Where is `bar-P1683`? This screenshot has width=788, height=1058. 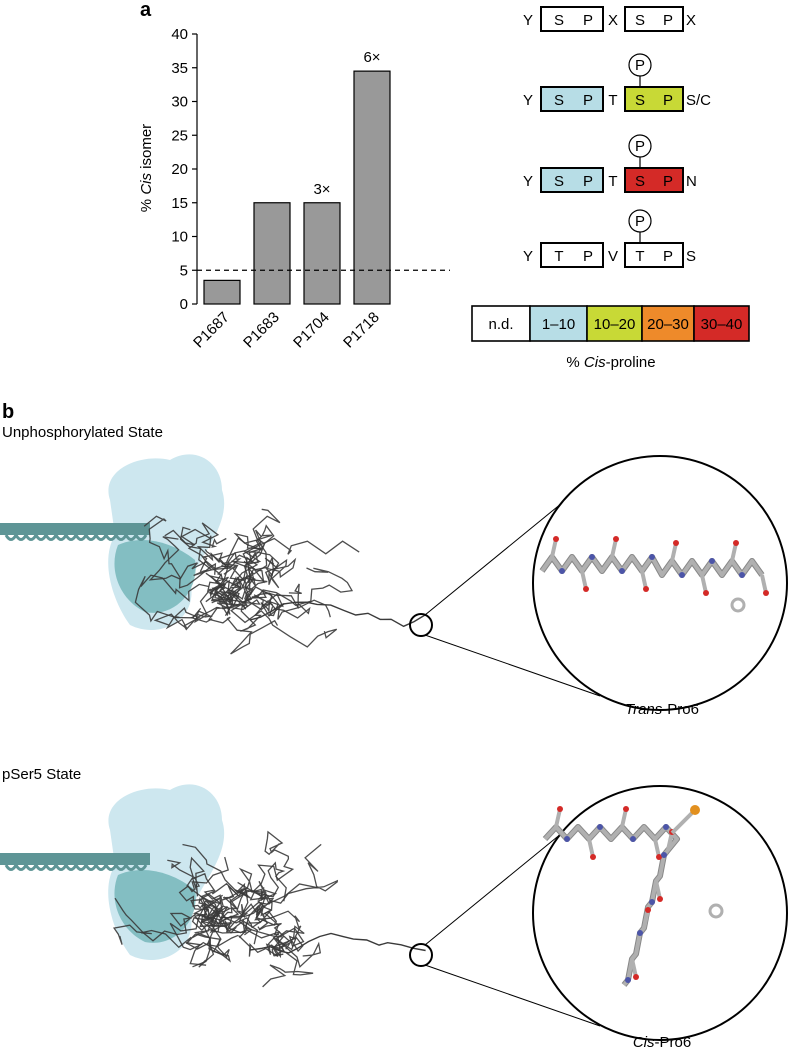 bar-P1683 is located at coordinates (272, 253).